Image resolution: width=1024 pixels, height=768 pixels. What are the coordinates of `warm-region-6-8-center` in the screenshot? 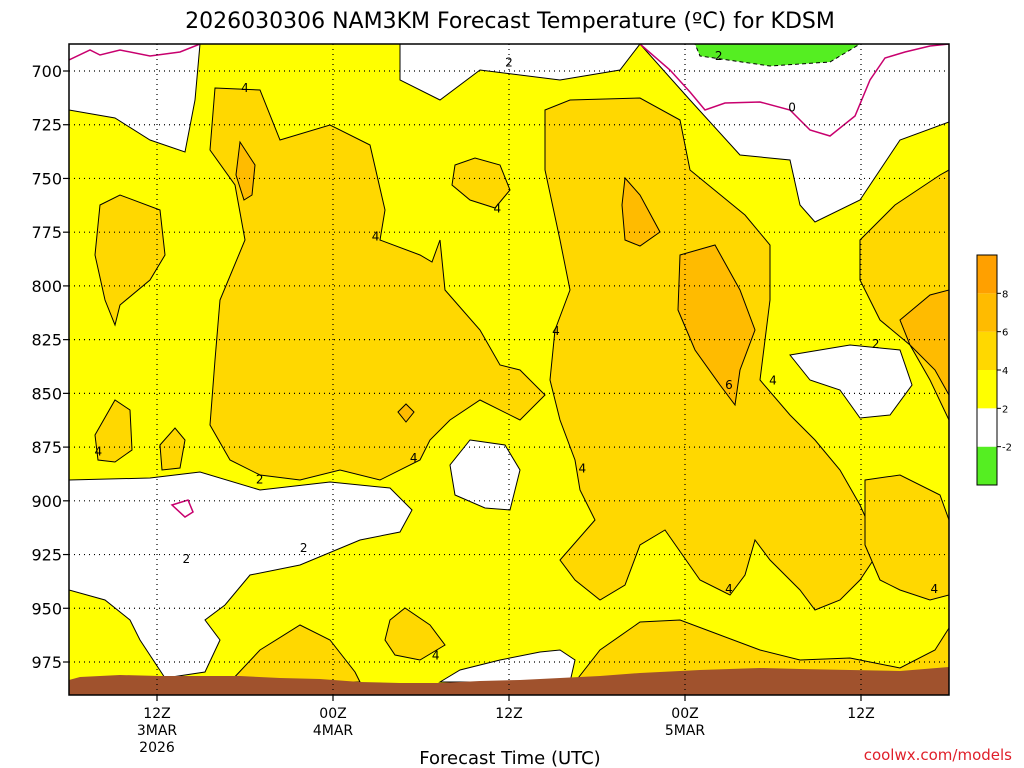 It's located at (716, 325).